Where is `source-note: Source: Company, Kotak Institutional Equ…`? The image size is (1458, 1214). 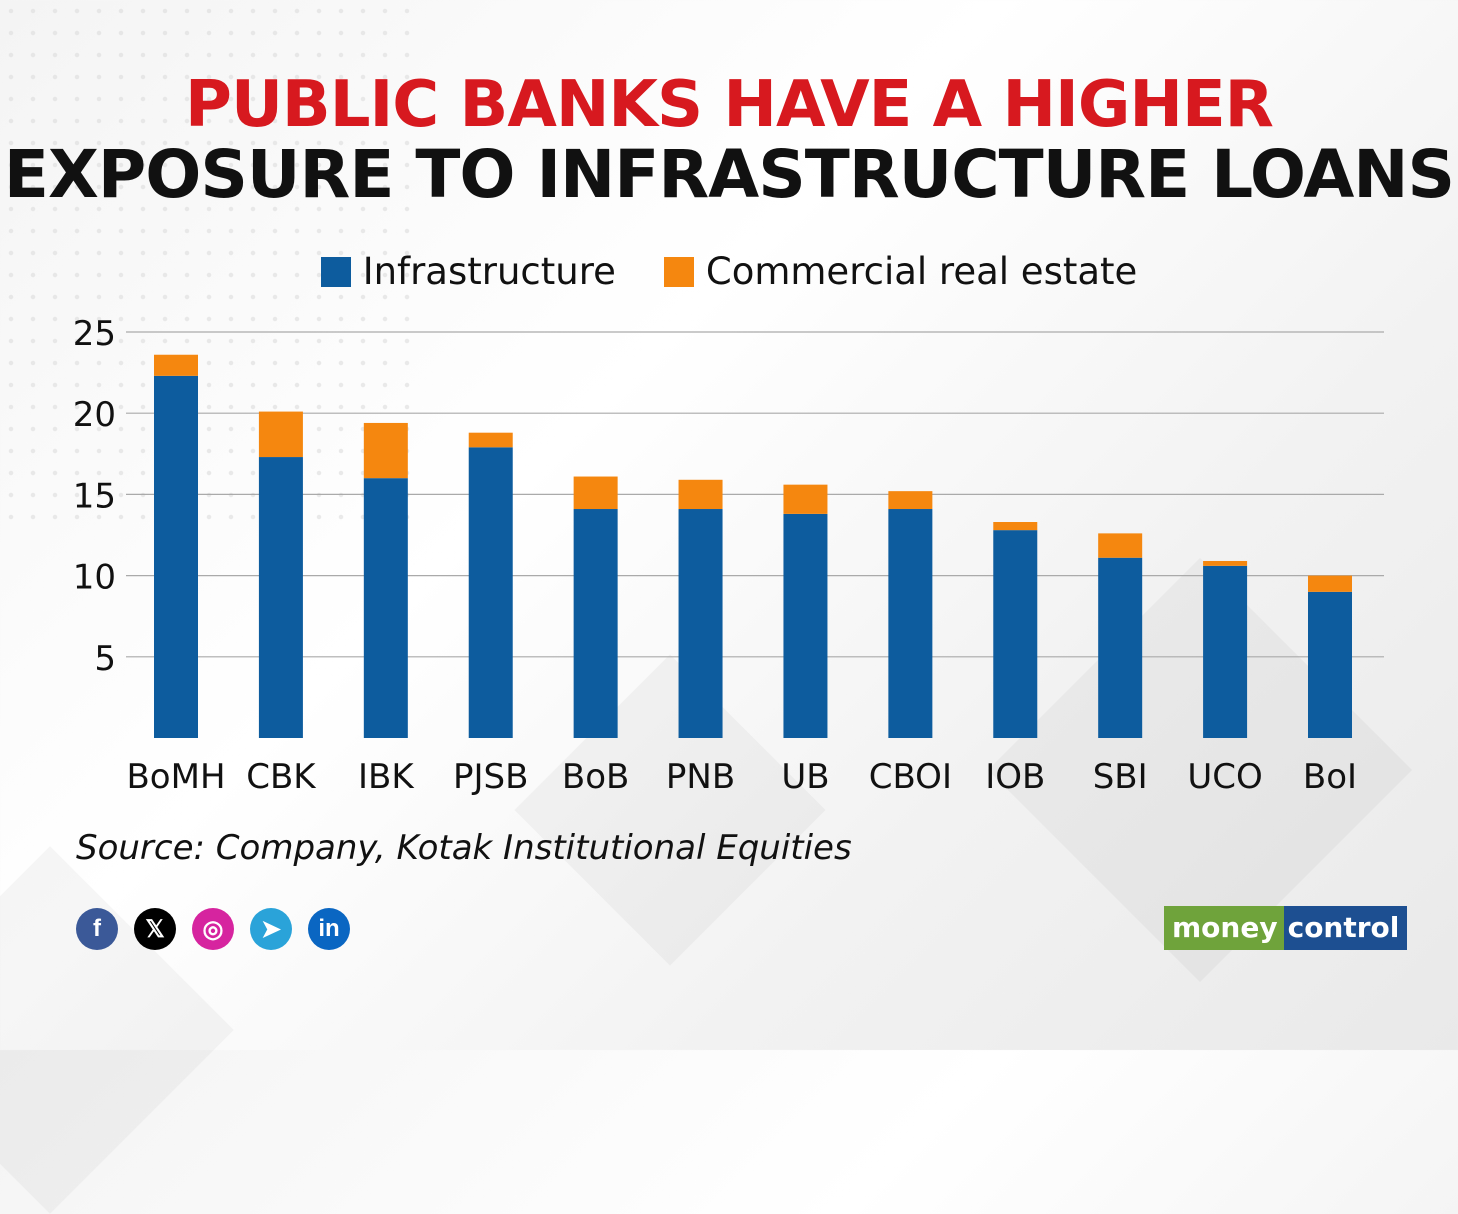
source-note: Source: Company, Kotak Institutional Equ… is located at coordinates (464, 848).